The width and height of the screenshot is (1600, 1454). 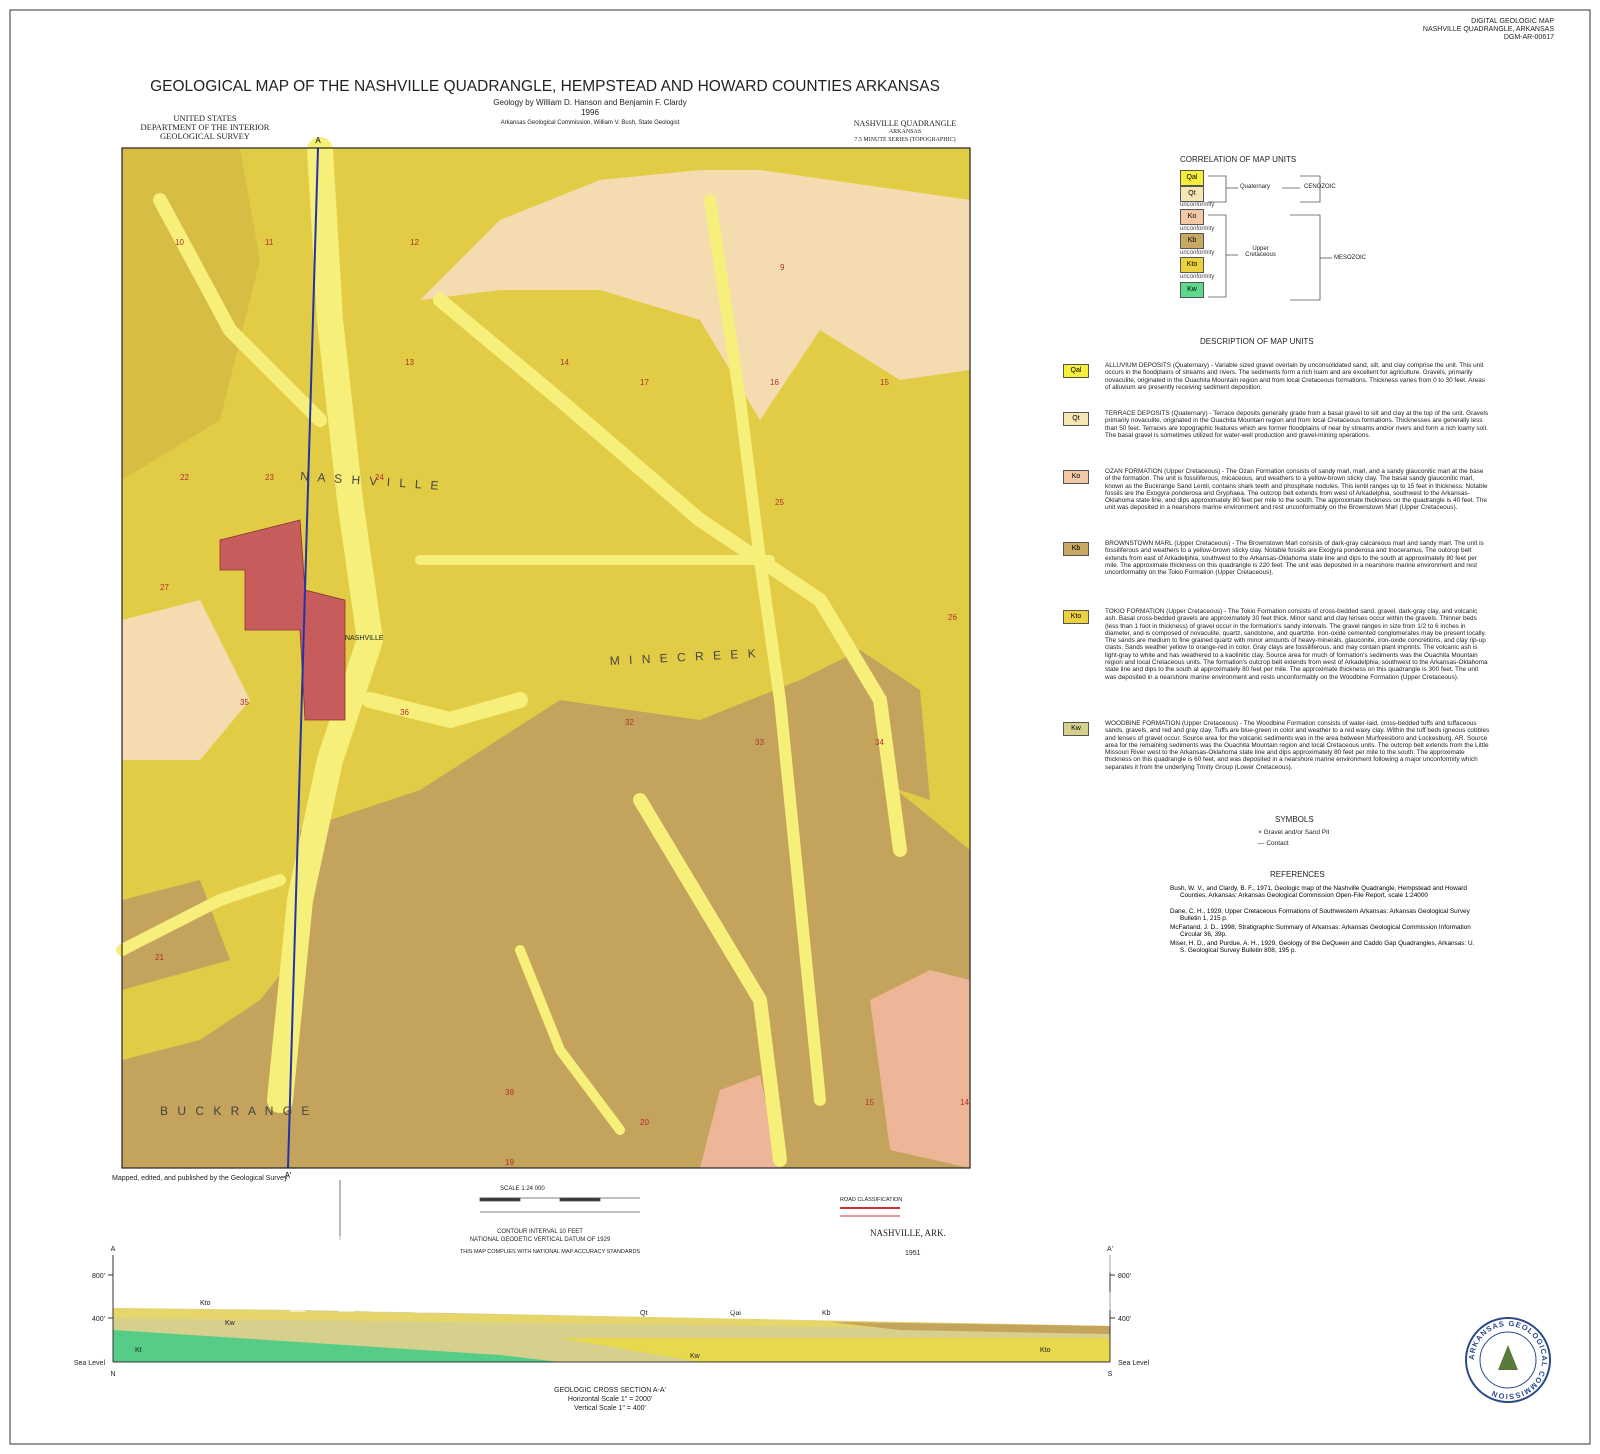 I want to click on section-number: 17, so click(x=644, y=382).